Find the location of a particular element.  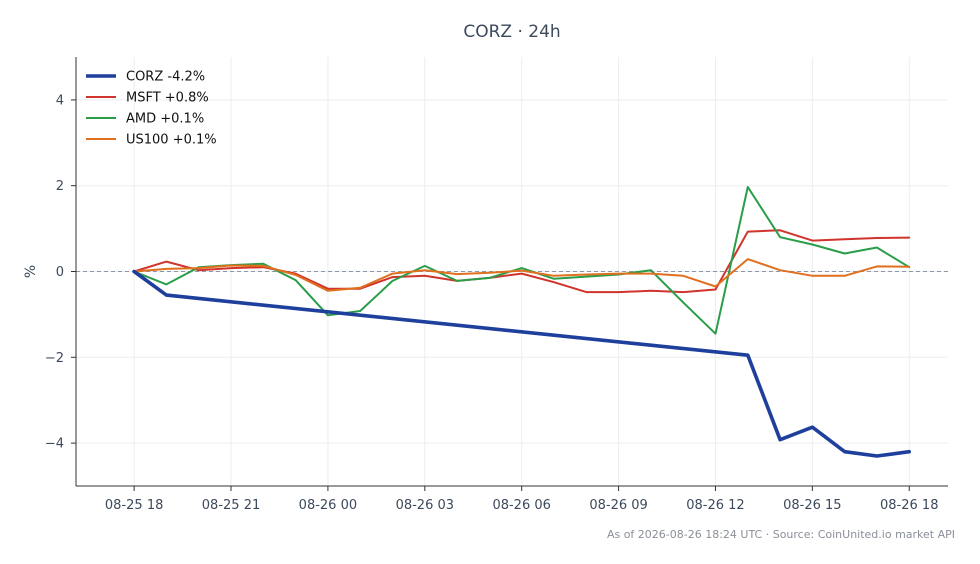

chart-title: CORZ · 24h is located at coordinates (511, 32).